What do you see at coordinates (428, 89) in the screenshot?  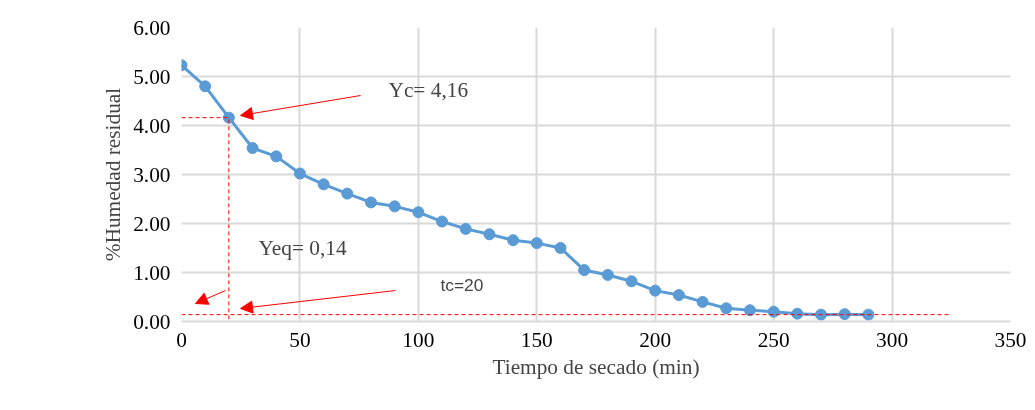 I see `annotation: Yc= 4,16` at bounding box center [428, 89].